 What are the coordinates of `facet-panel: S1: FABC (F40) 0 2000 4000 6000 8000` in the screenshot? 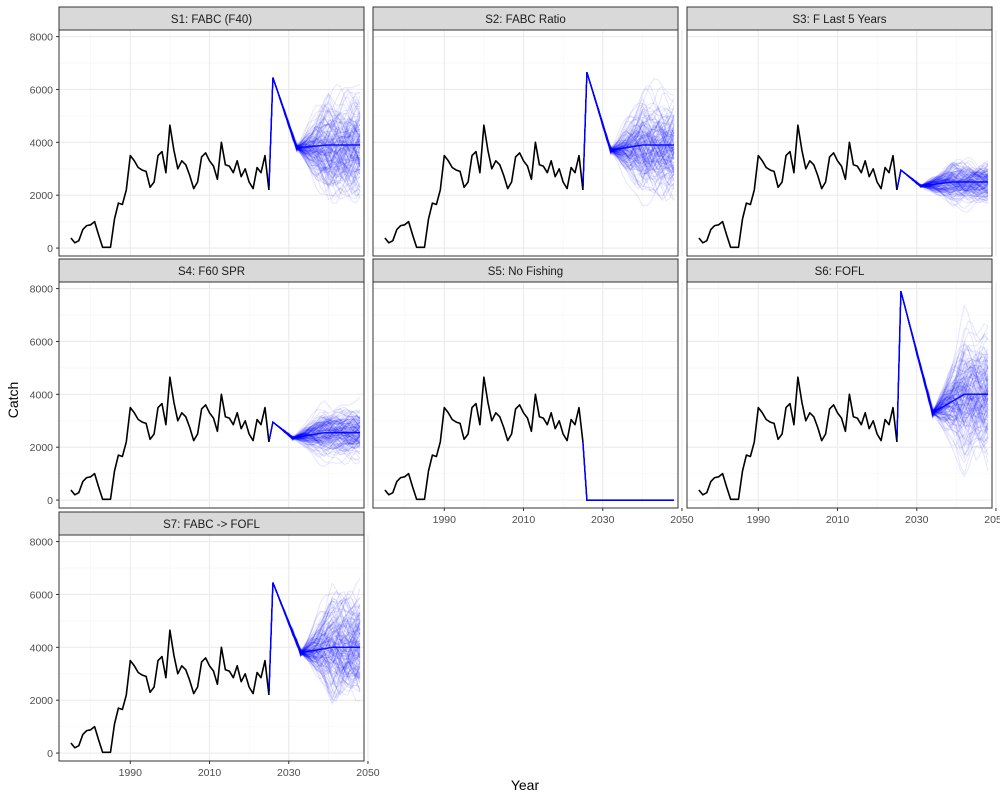 It's located at (199, 131).